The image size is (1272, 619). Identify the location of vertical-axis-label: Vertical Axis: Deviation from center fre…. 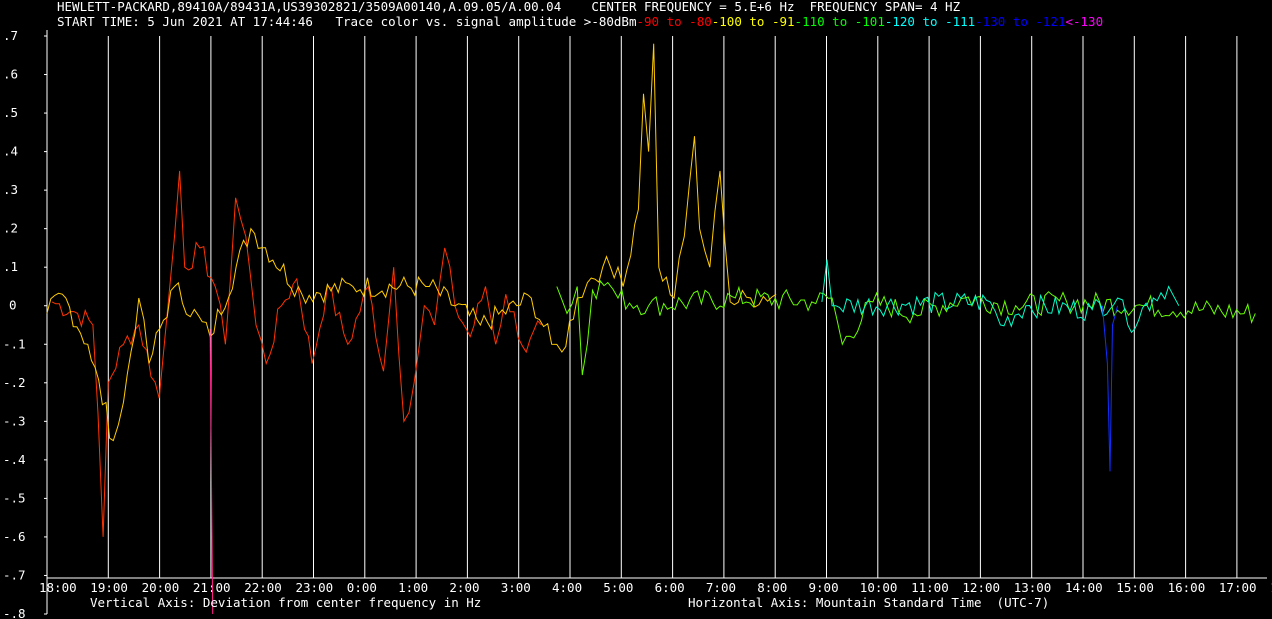
(286, 602).